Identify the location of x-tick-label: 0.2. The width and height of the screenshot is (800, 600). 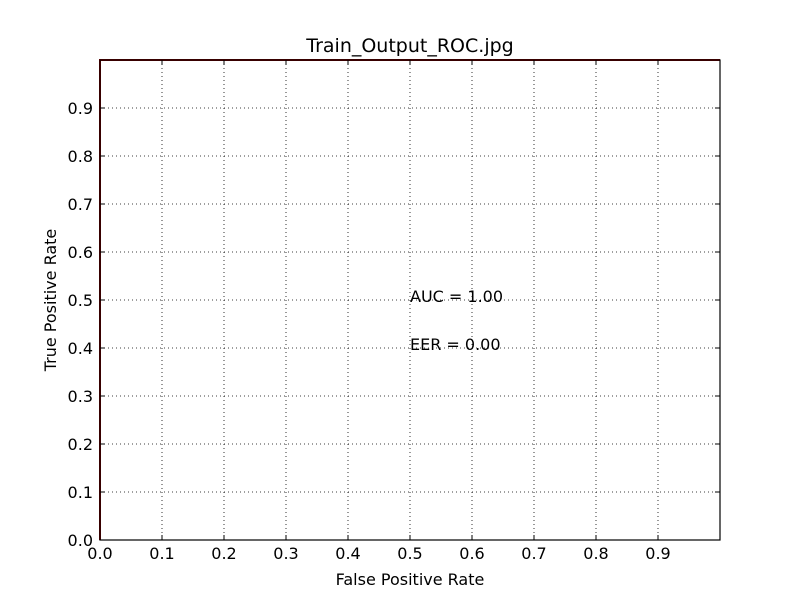
(223, 553).